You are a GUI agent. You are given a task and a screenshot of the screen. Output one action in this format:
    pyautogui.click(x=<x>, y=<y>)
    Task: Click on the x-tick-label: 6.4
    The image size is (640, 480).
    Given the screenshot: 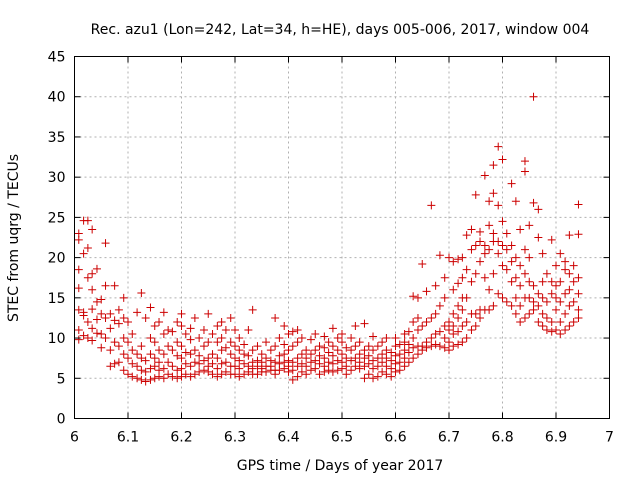 What is the action you would take?
    pyautogui.click(x=288, y=438)
    